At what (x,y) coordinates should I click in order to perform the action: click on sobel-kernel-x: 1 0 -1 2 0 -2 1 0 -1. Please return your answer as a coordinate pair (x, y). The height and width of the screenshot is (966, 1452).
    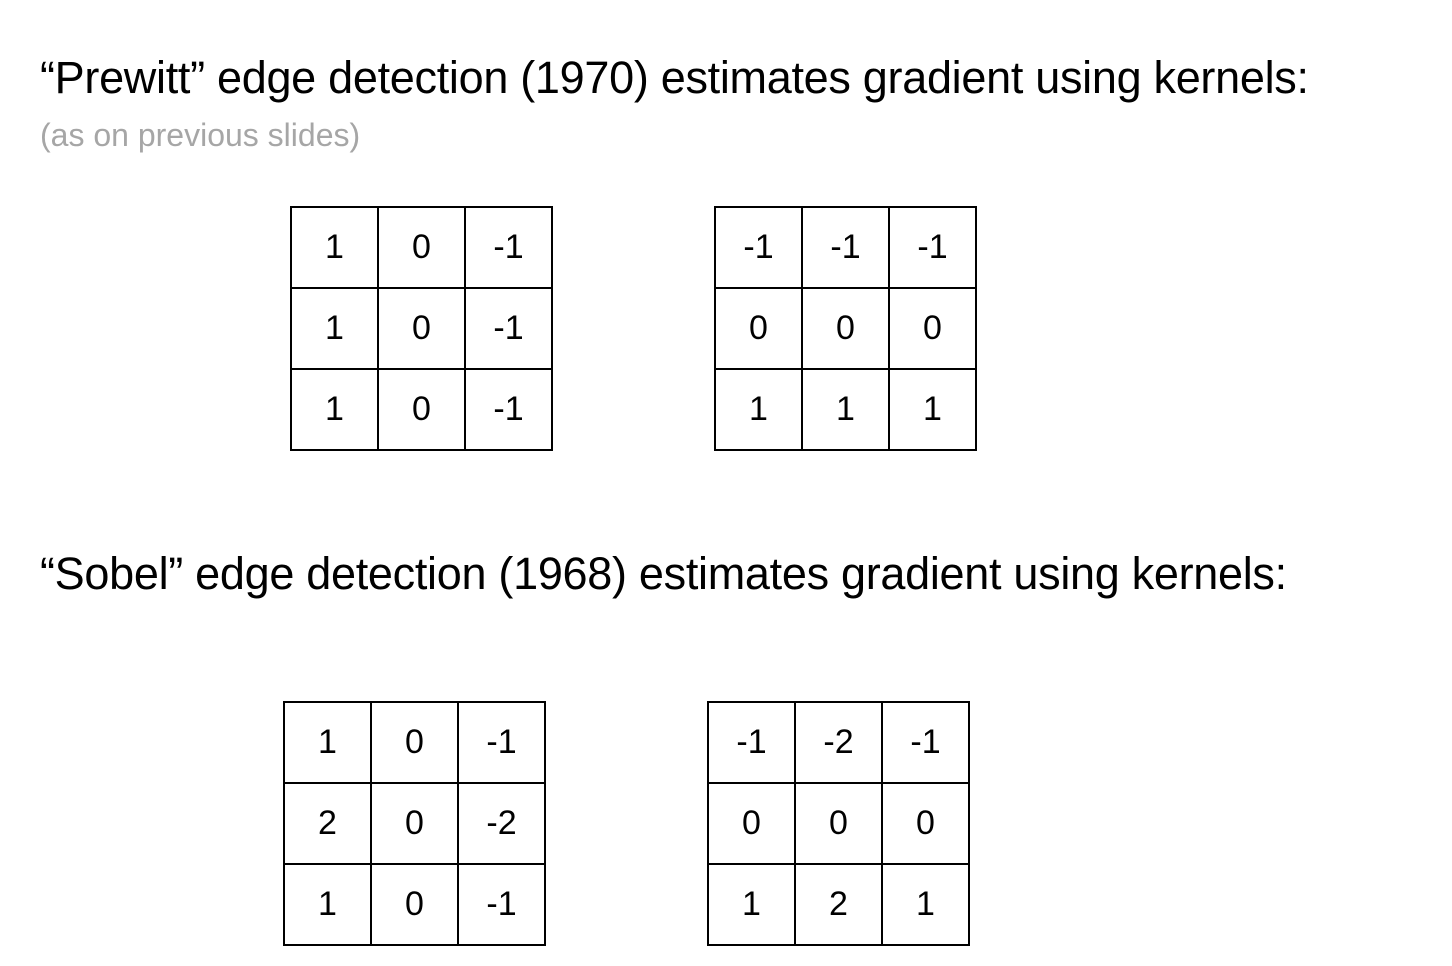
    Looking at the image, I should click on (414, 823).